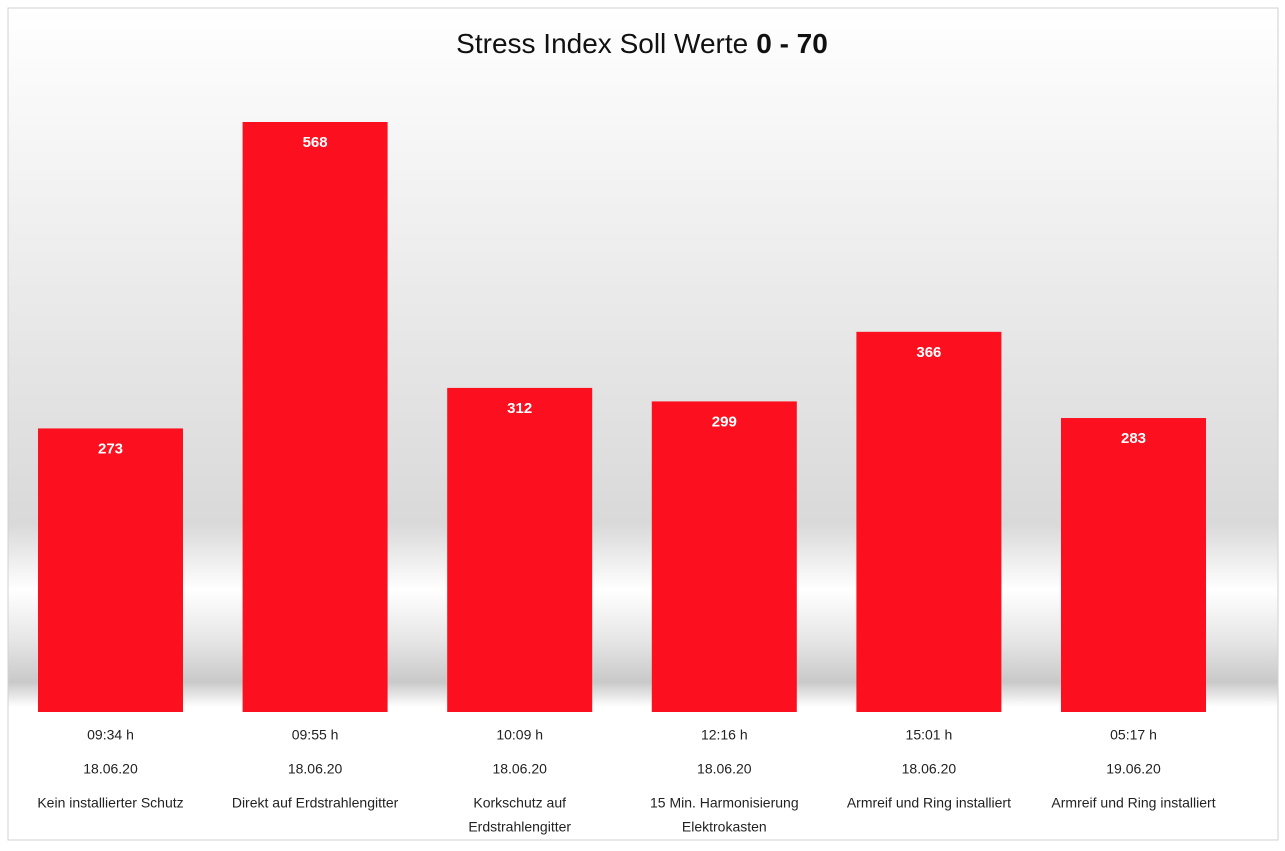 This screenshot has height=851, width=1285. I want to click on value-label: 568, so click(315, 142).